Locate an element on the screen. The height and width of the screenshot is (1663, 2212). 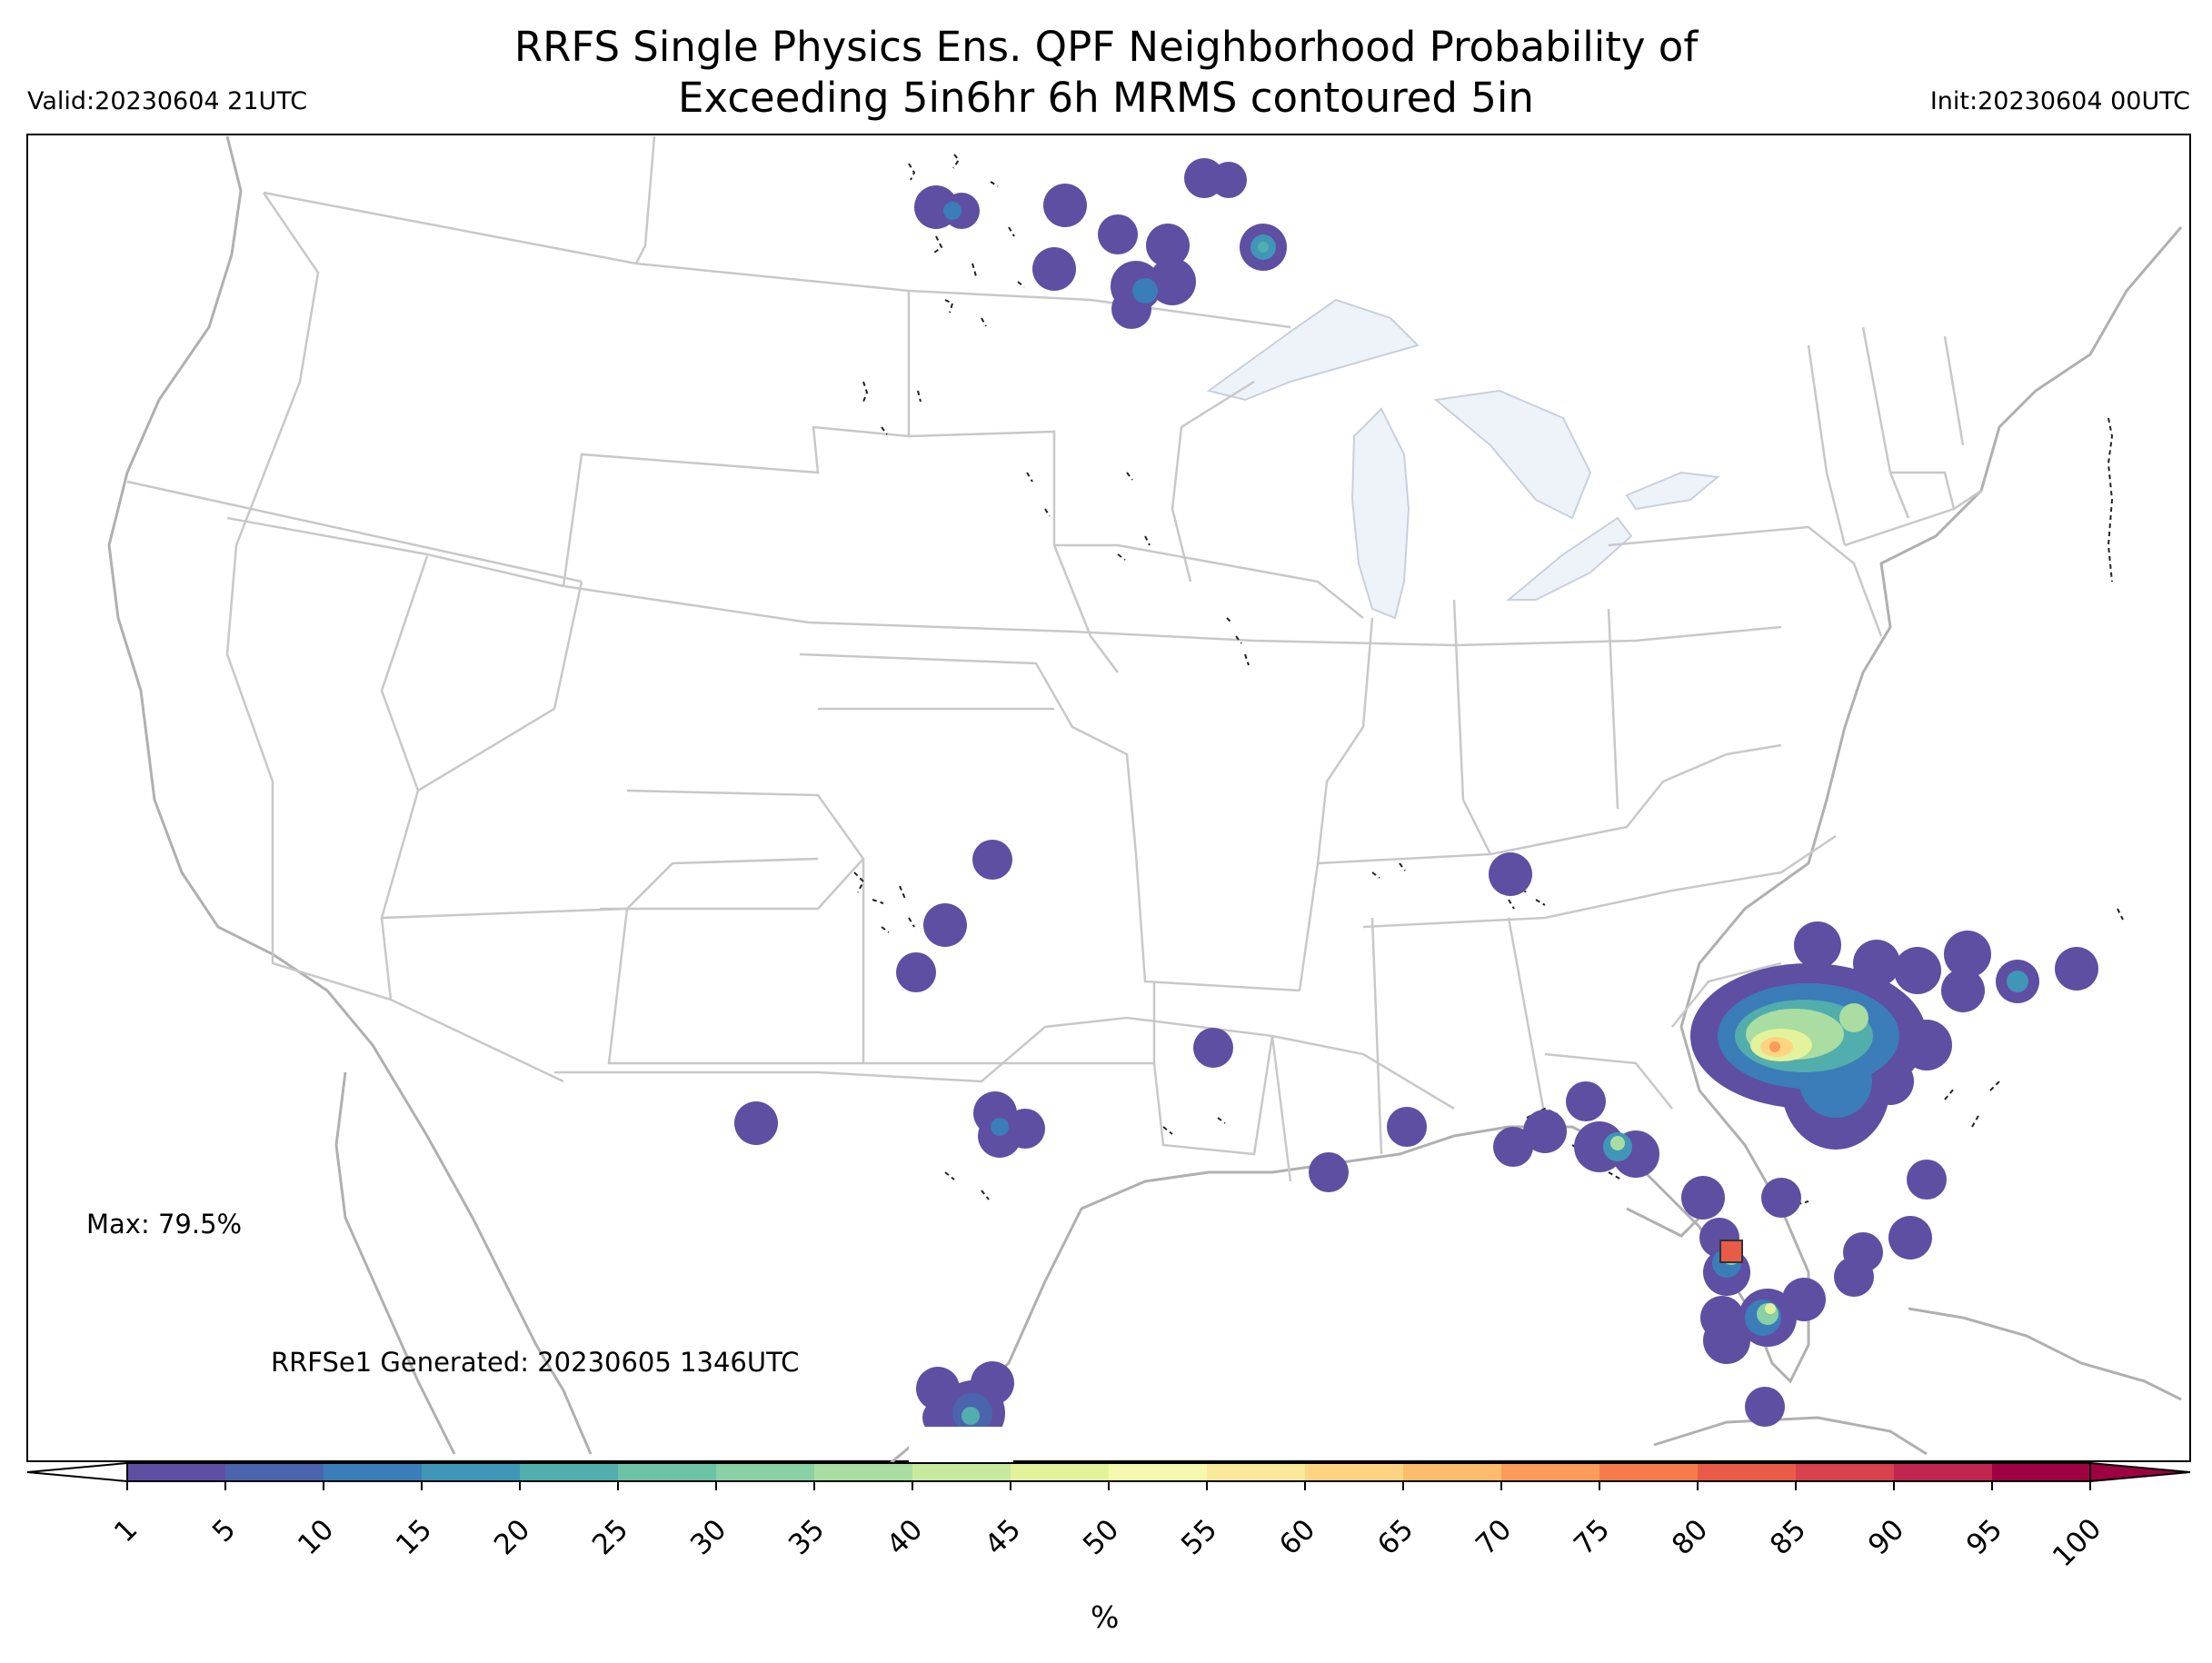
init-time: Init:20230604 00UTC is located at coordinates (2059, 101).